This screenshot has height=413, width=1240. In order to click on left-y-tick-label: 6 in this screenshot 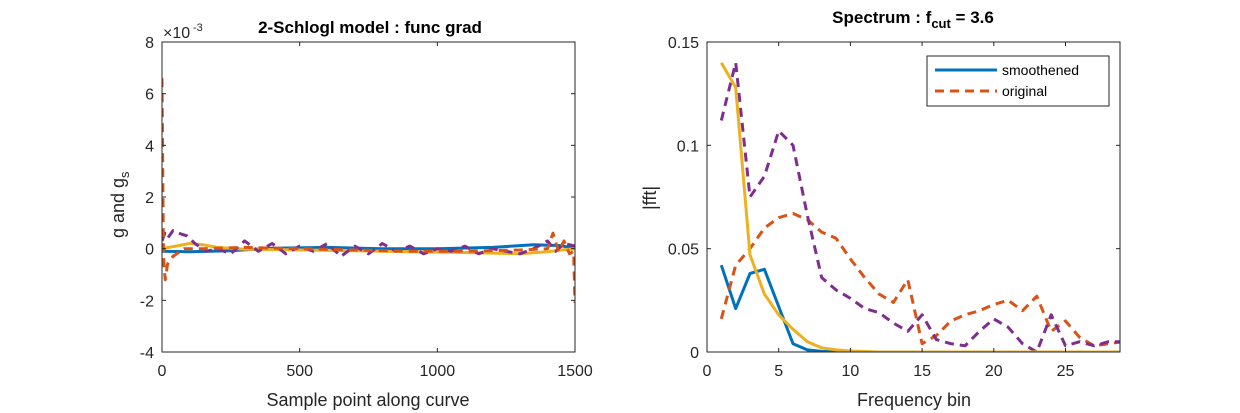, I will do `click(149, 95)`.